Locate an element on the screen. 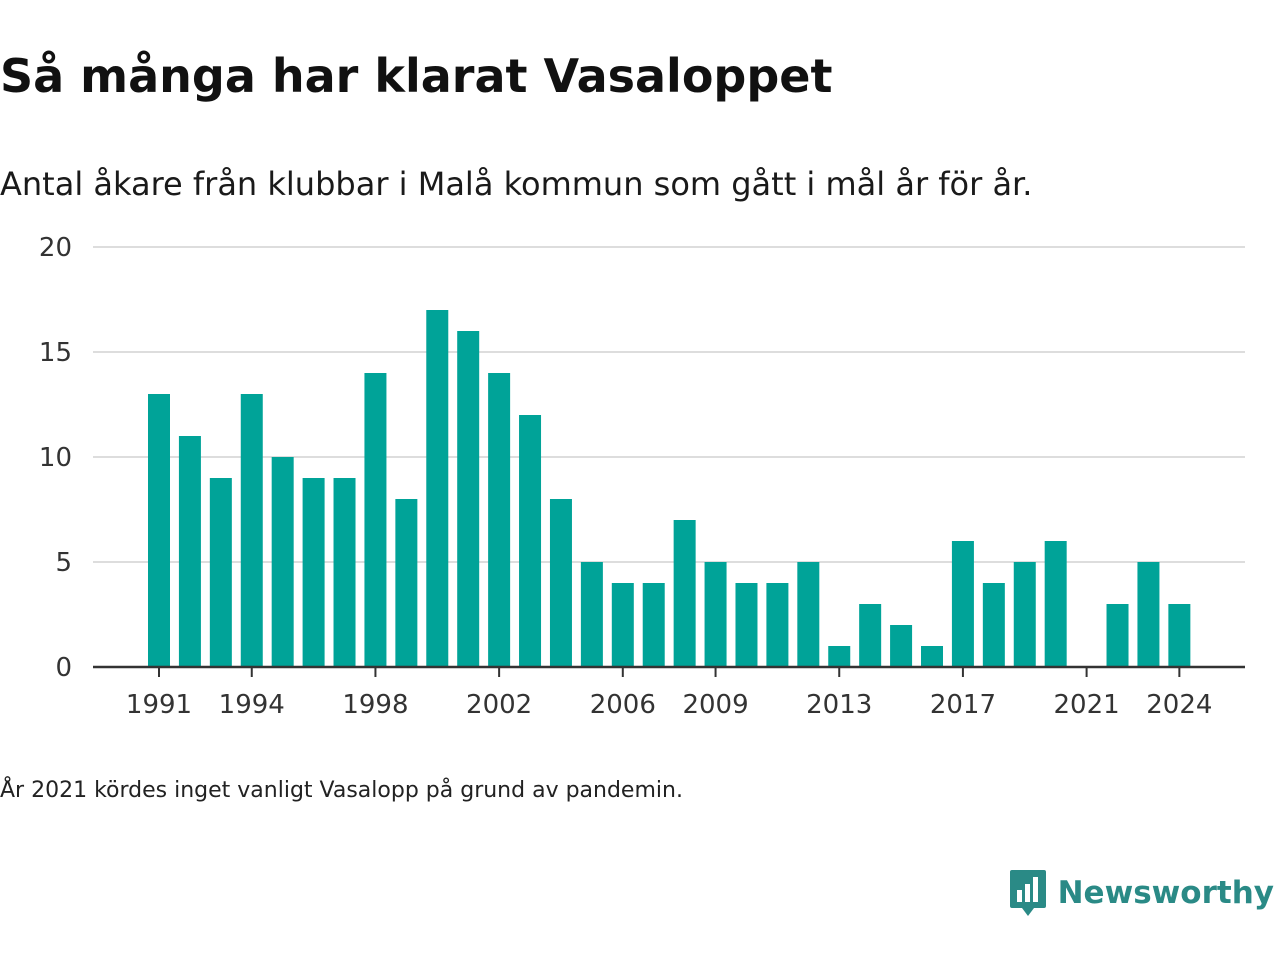 The height and width of the screenshot is (960, 1280). brand-logo: Newsworthy is located at coordinates (1141, 893).